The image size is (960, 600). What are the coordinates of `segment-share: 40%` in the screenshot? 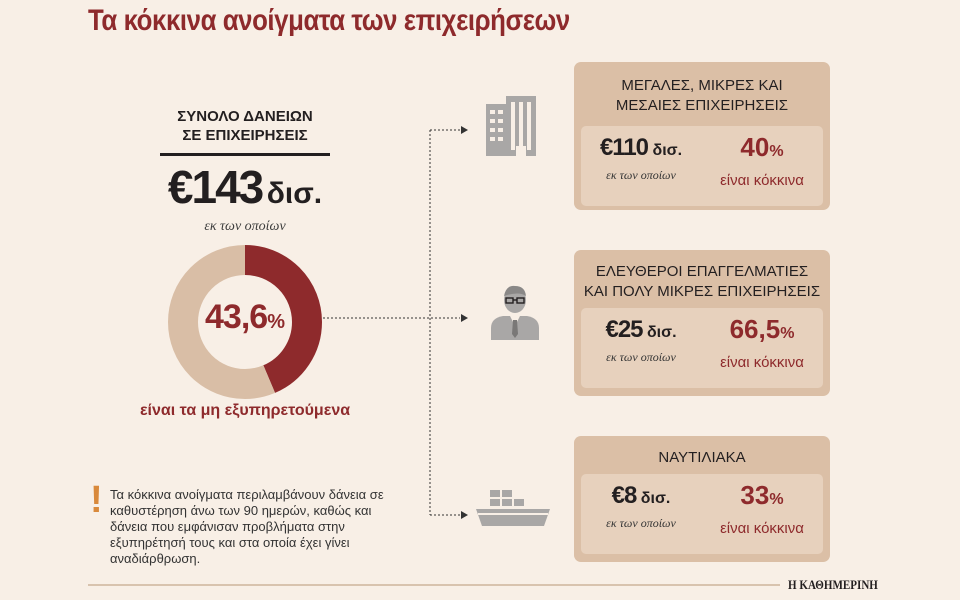 It's located at (762, 147).